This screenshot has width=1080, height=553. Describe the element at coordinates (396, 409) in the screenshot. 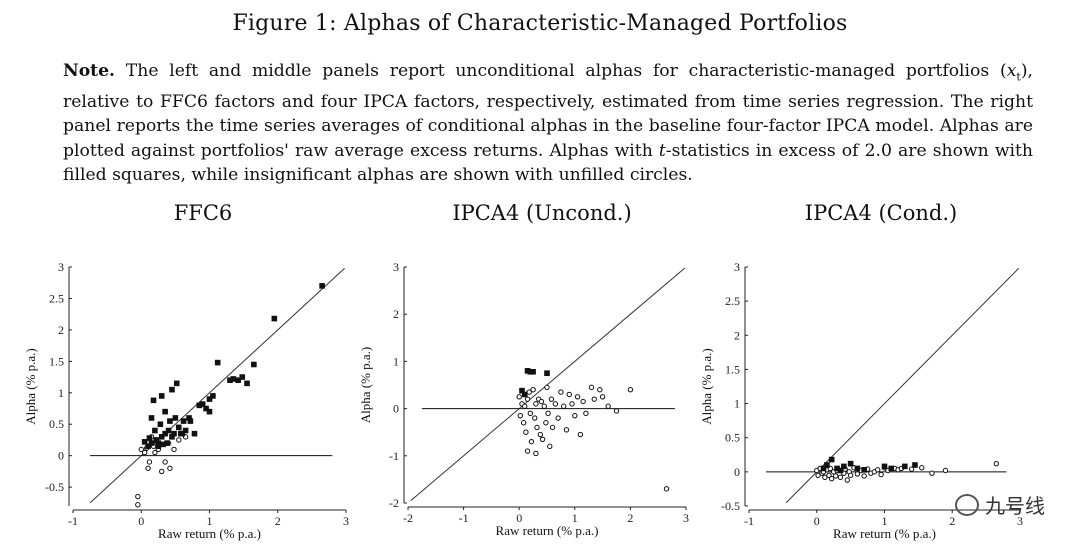

I see `y-tick-label: 0` at that location.